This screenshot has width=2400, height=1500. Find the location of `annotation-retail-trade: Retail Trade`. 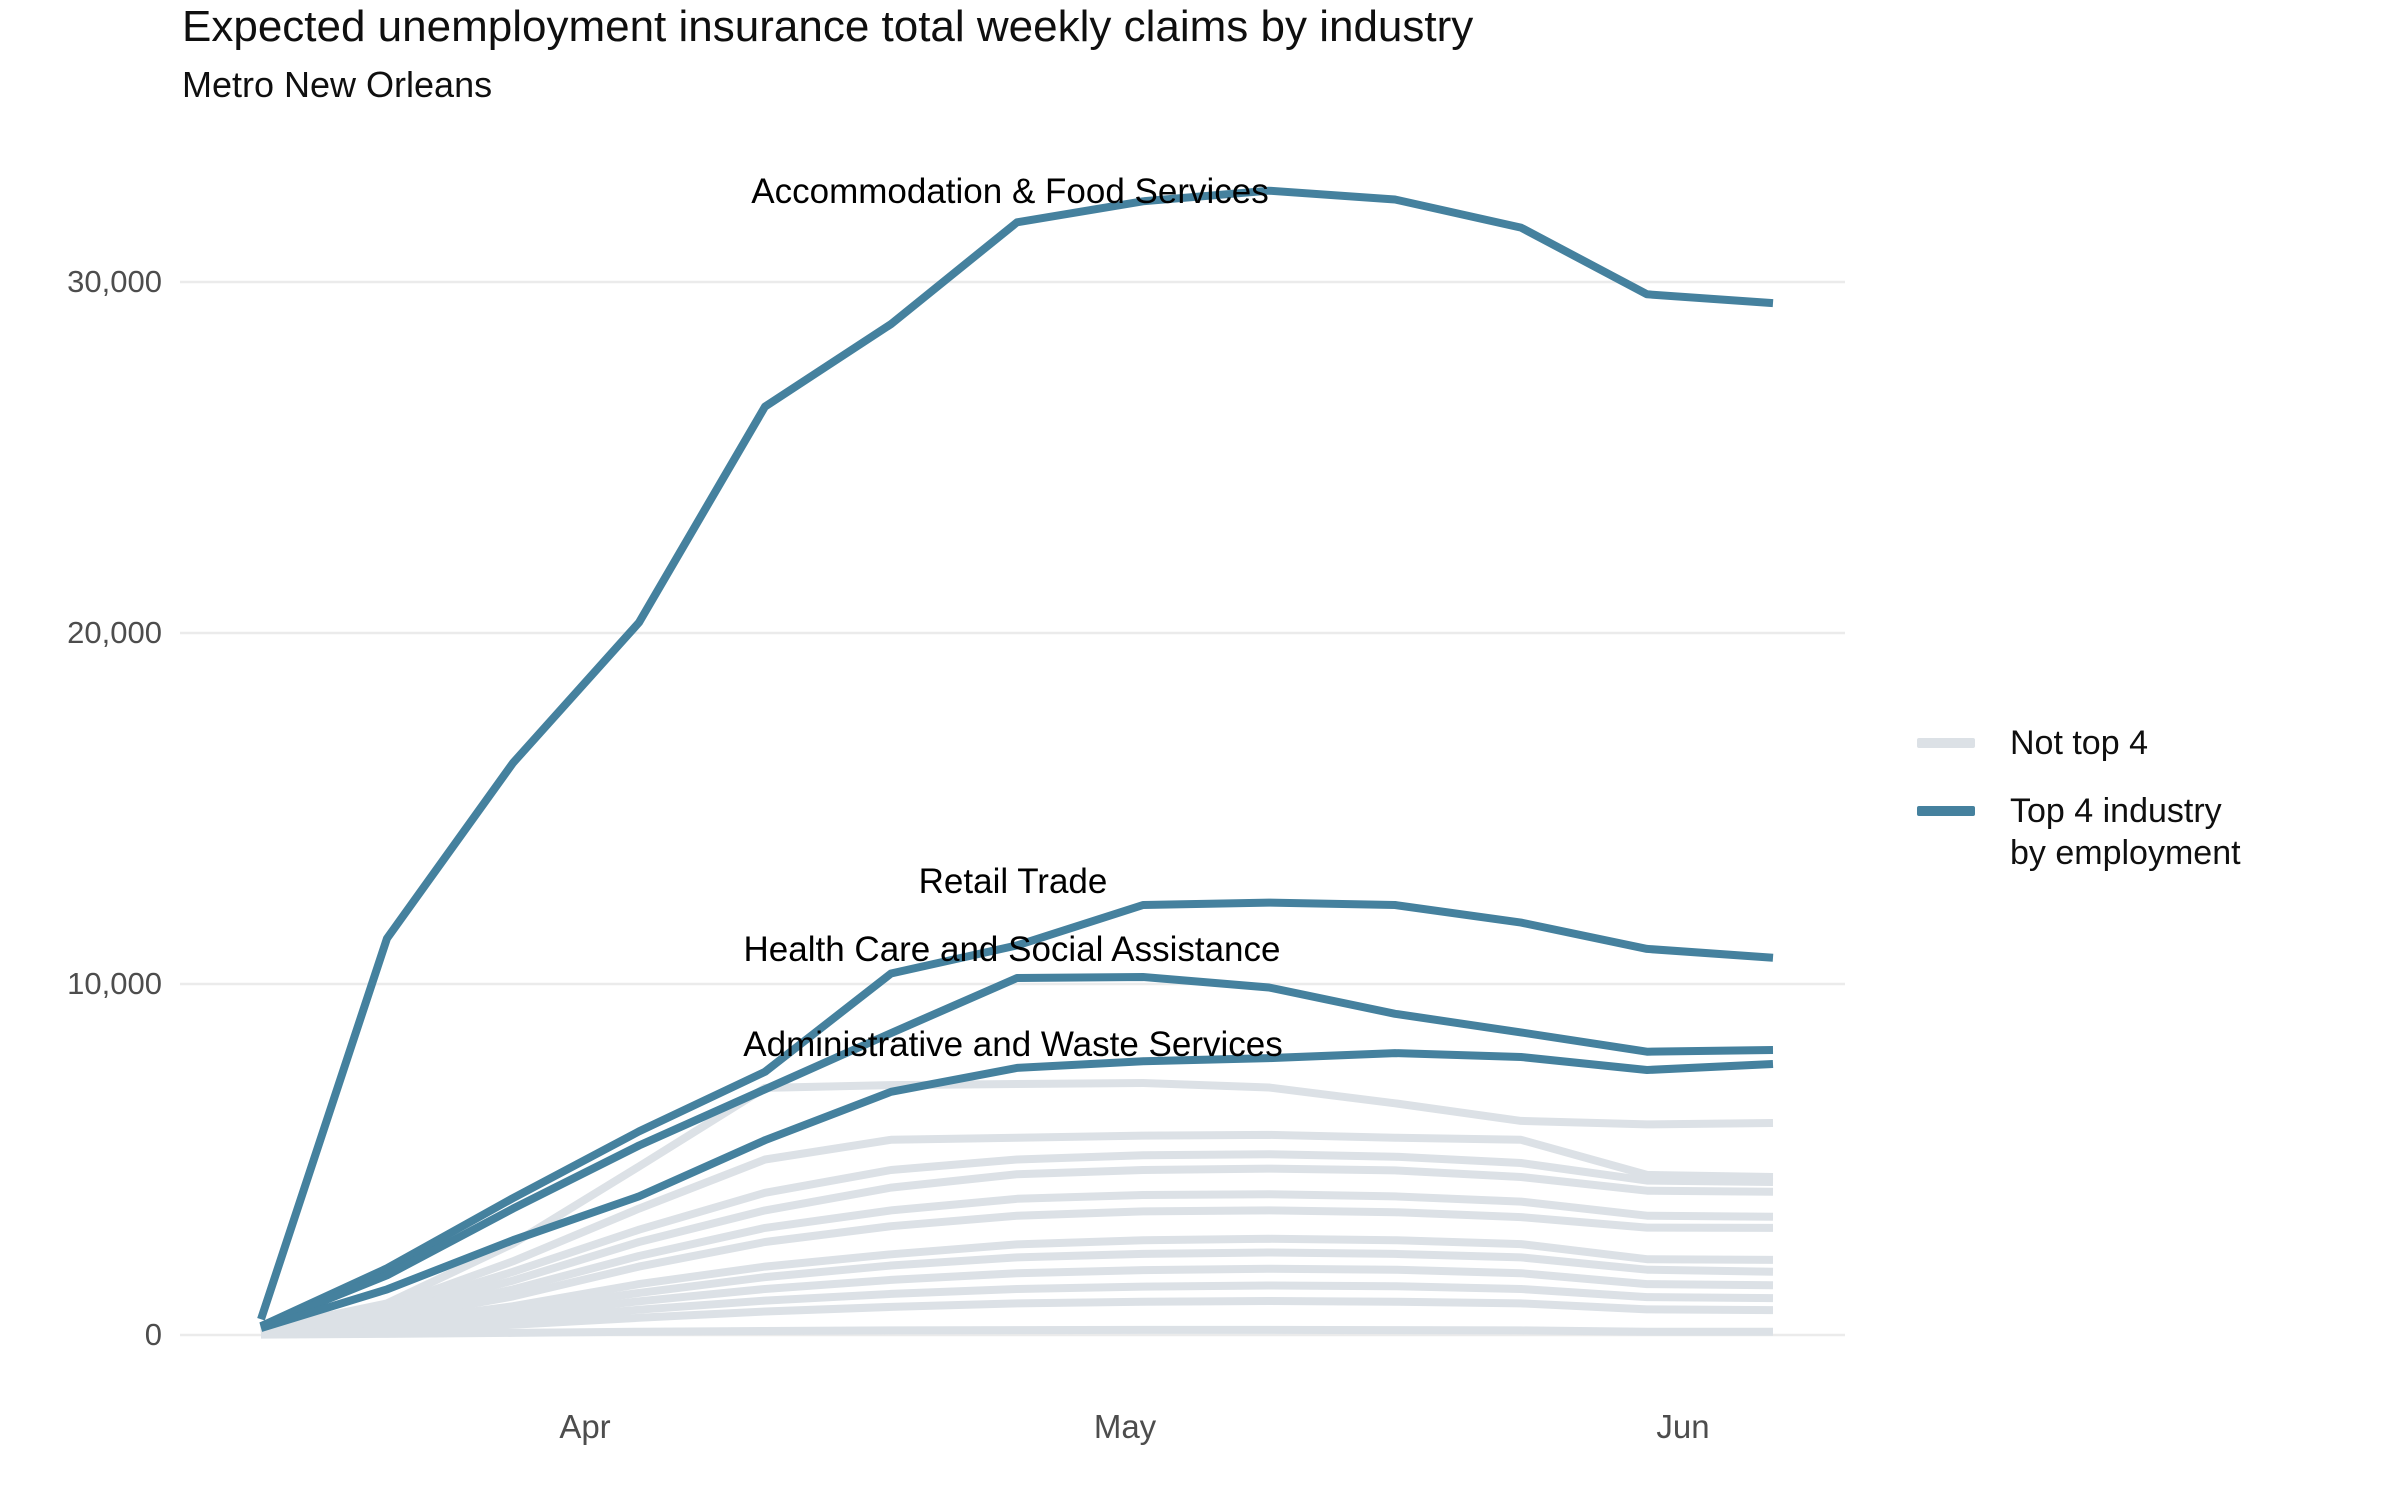

annotation-retail-trade: Retail Trade is located at coordinates (1013, 881).